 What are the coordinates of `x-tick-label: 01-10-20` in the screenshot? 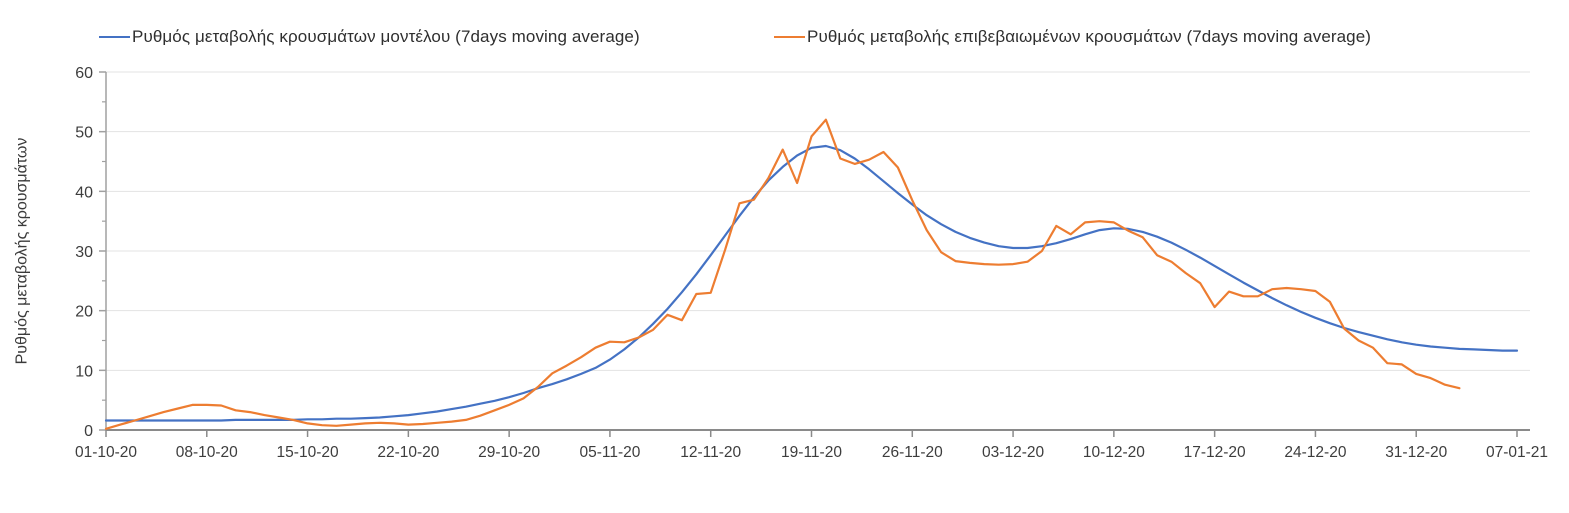 It's located at (106, 452).